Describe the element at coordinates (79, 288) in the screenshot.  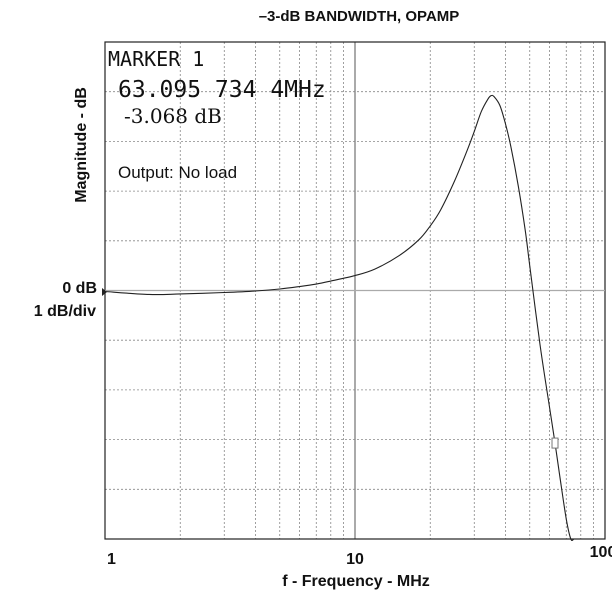
I see `reference-level-label: 0 dB` at that location.